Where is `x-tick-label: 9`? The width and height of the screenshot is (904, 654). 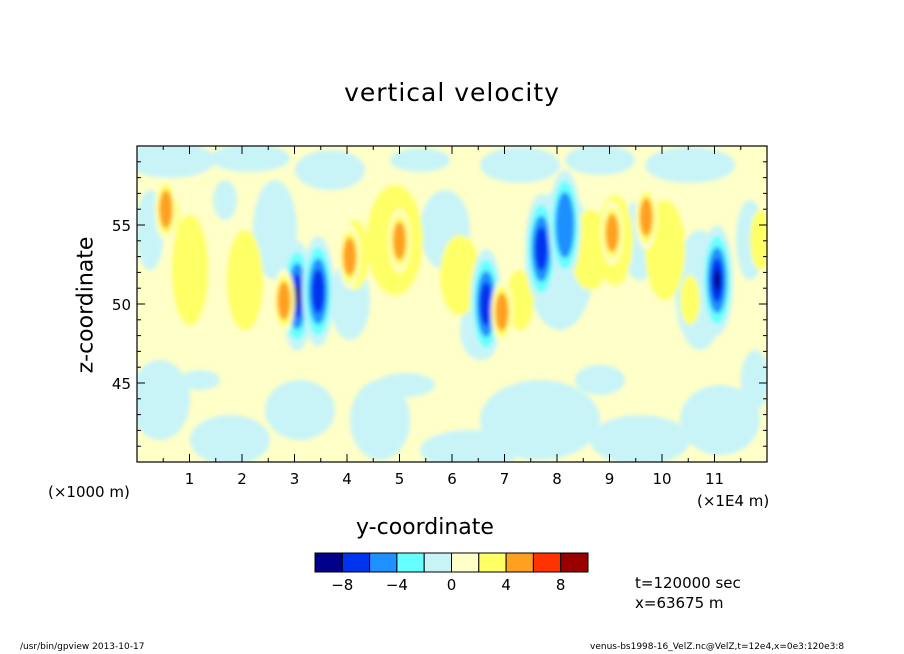 x-tick-label: 9 is located at coordinates (610, 479).